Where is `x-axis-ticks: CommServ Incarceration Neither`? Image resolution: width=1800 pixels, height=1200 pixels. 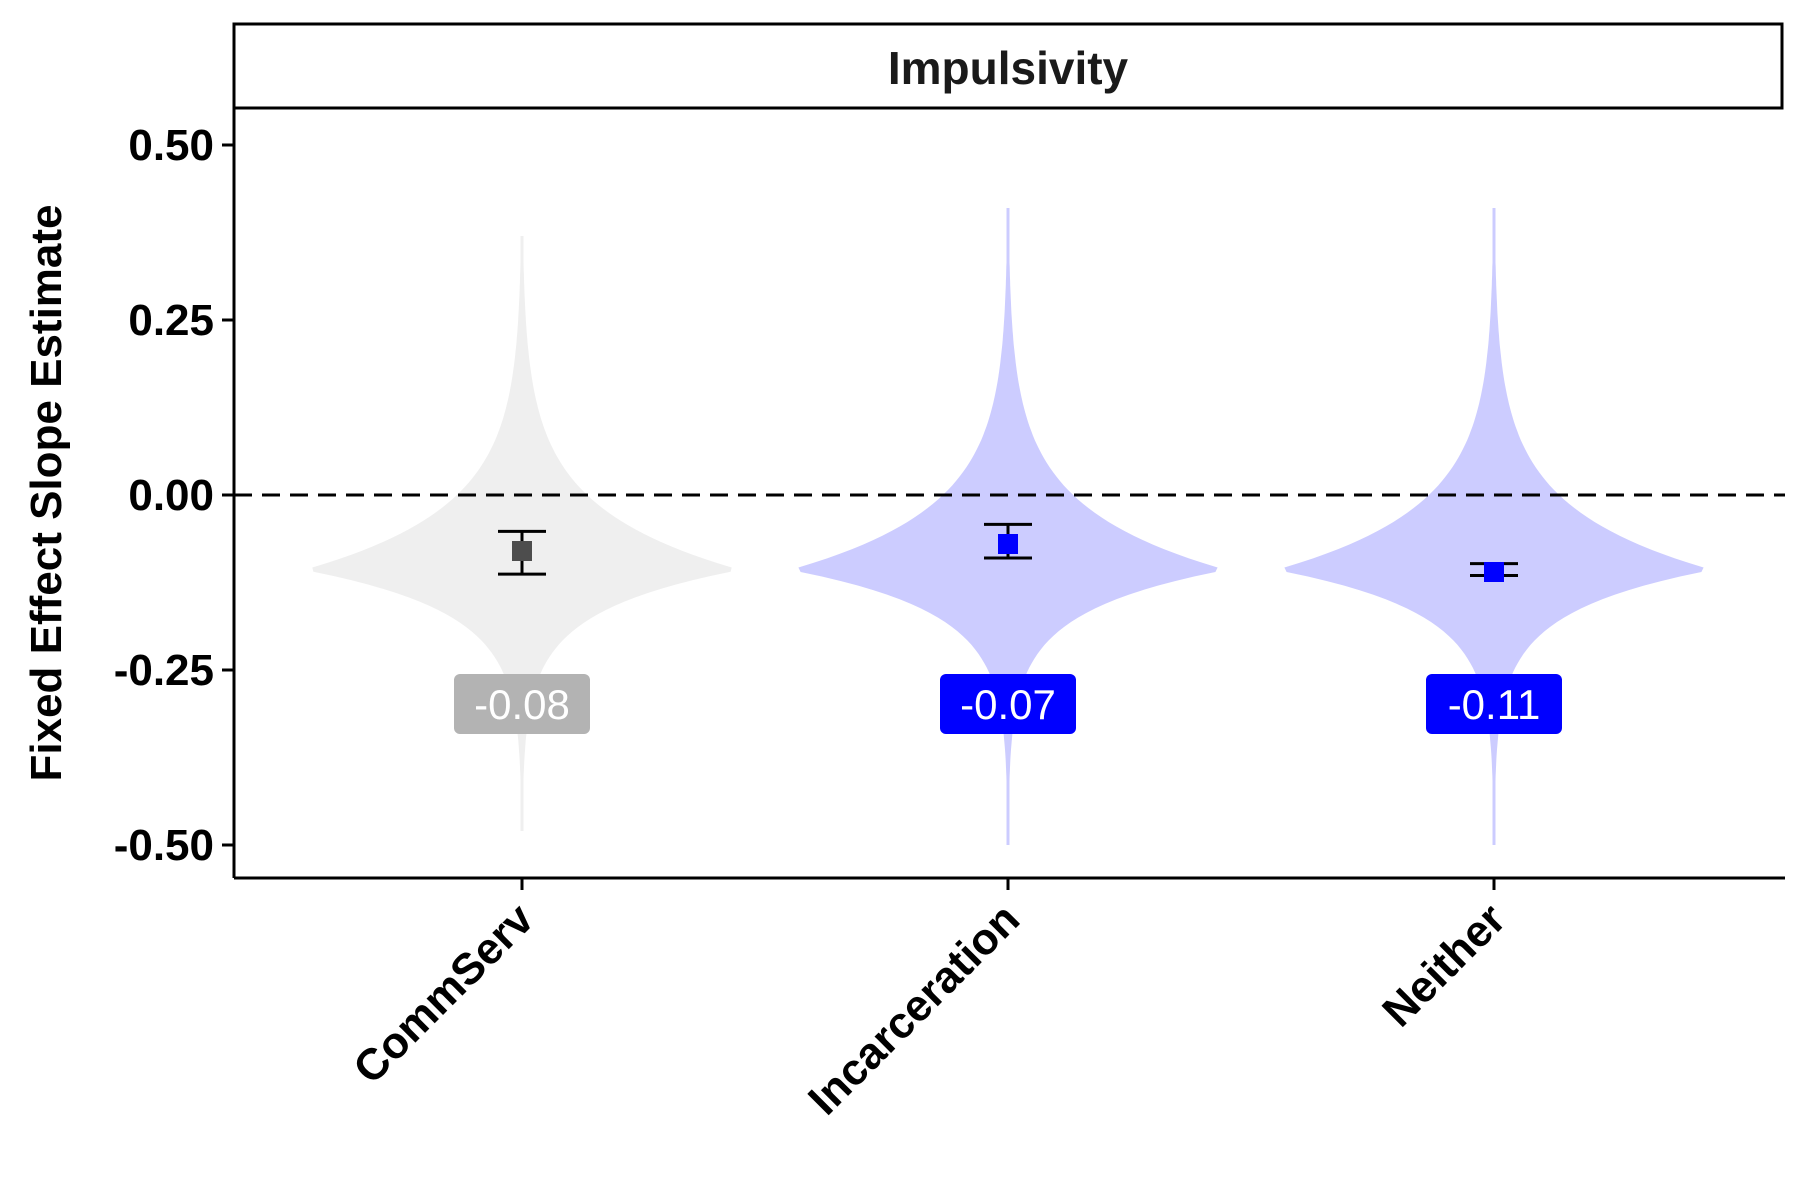
x-axis-ticks: CommServ Incarceration Neither is located at coordinates (929, 1001).